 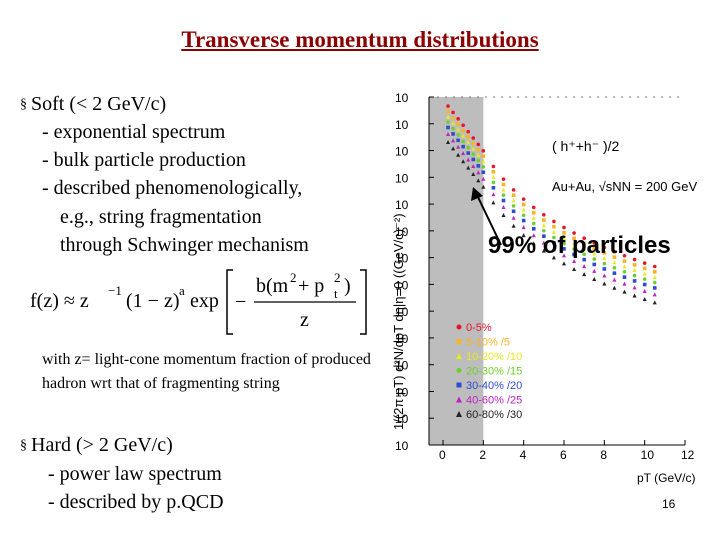 What do you see at coordinates (624, 186) in the screenshot?
I see `collision-system-label: Au+Au, √sNN = 200 GeV` at bounding box center [624, 186].